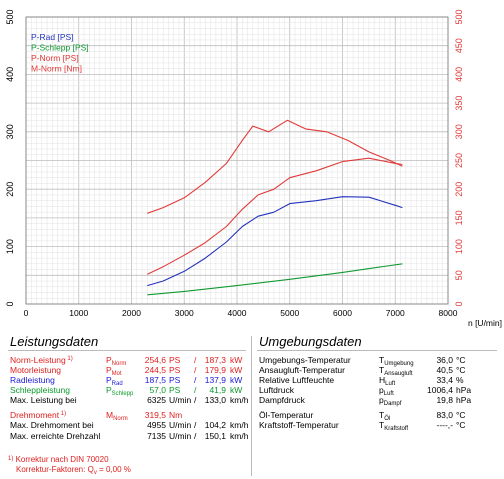 This screenshot has width=504, height=479. What do you see at coordinates (399, 364) in the screenshot?
I see `umgebung-symbol-sub: Umgebung` at bounding box center [399, 364].